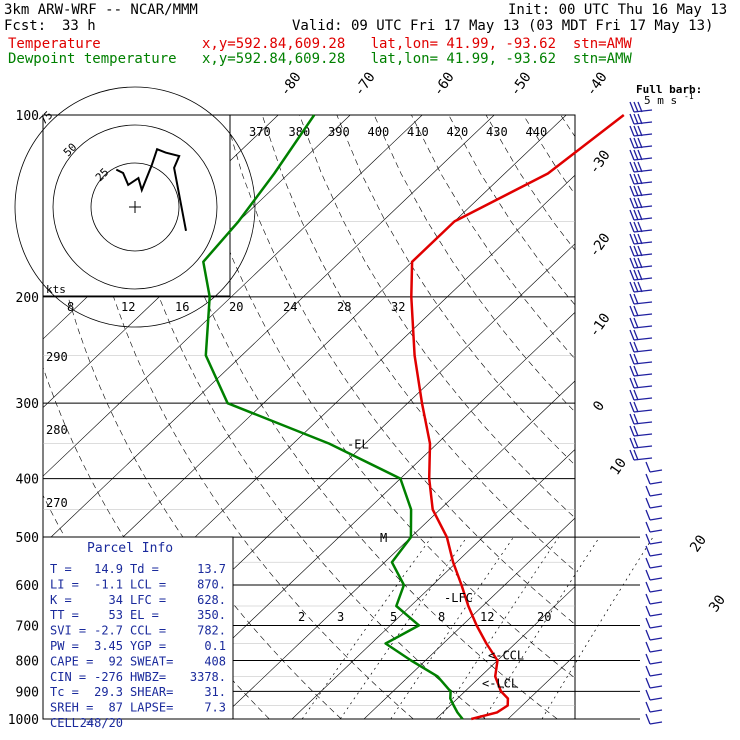  What do you see at coordinates (25, 26) in the screenshot?
I see `forecast-label: Fcst:` at bounding box center [25, 26].